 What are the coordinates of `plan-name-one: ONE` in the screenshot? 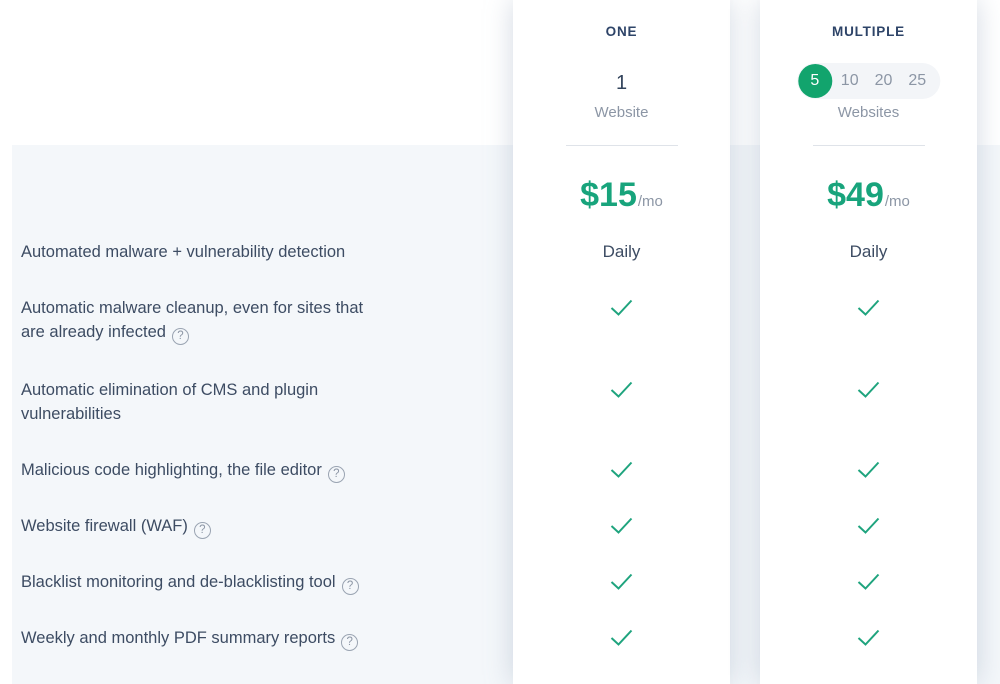 It's located at (621, 31).